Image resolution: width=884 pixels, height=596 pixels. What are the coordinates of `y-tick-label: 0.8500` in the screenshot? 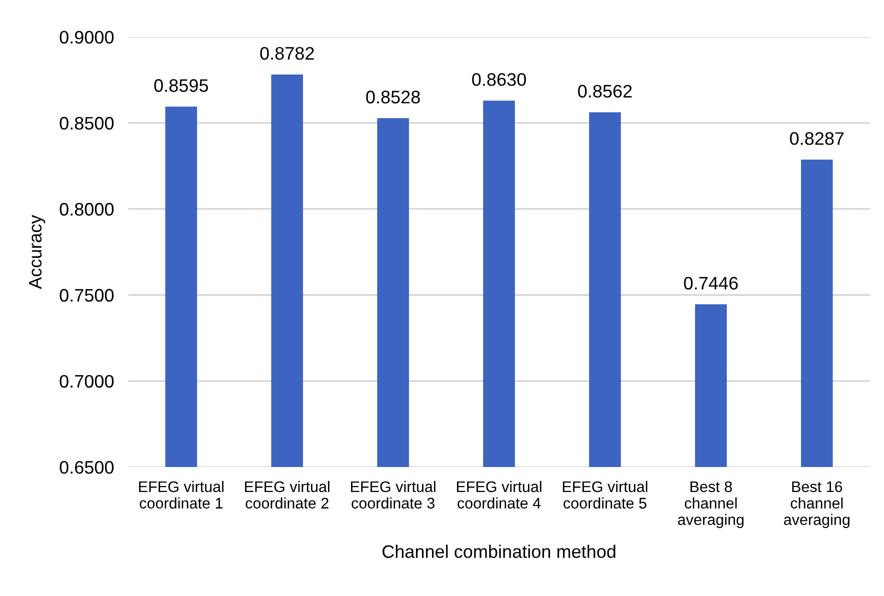 It's located at (87, 123).